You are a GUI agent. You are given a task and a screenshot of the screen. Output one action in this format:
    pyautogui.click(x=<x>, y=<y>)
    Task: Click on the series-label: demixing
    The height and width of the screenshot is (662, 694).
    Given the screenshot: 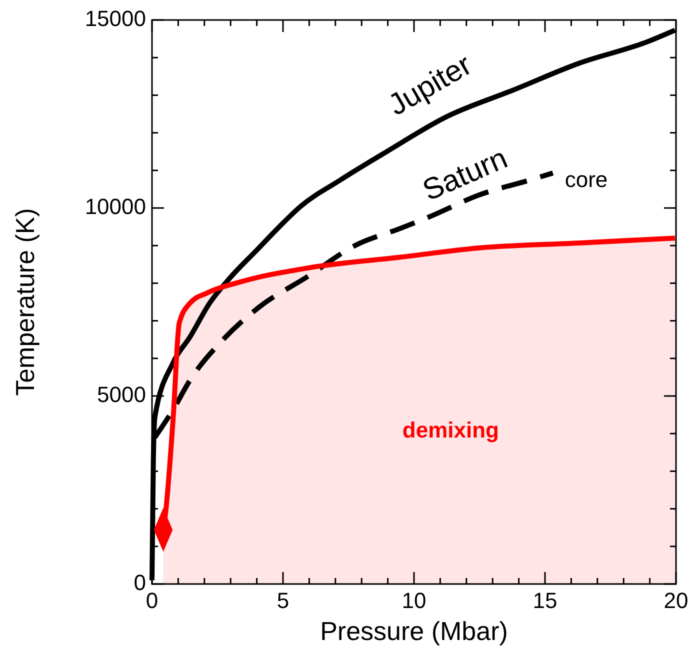 What is the action you would take?
    pyautogui.click(x=450, y=430)
    